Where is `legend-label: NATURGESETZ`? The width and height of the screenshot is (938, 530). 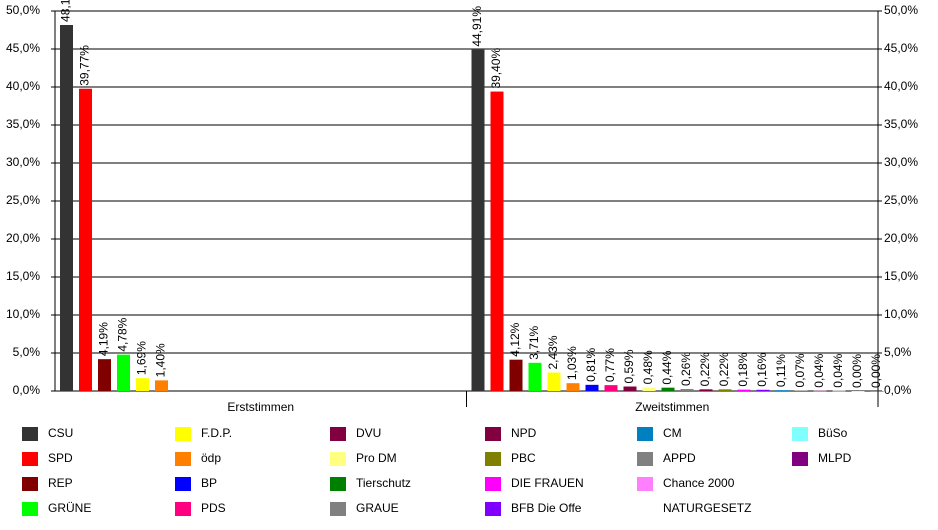
legend-label: NATURGESETZ is located at coordinates (707, 508).